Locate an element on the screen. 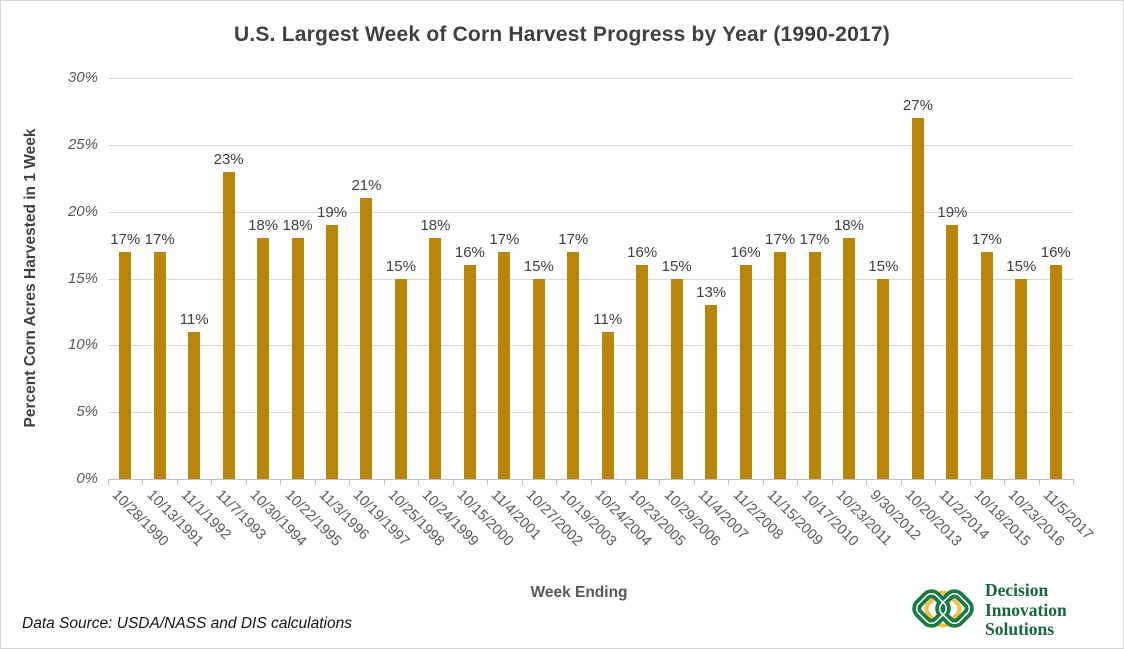 The width and height of the screenshot is (1124, 649). y-axis-tick-label: 25% is located at coordinates (82, 144).